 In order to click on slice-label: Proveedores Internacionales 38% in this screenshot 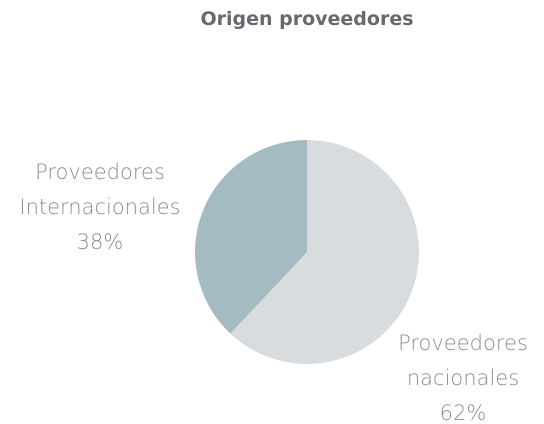, I will do `click(100, 207)`.